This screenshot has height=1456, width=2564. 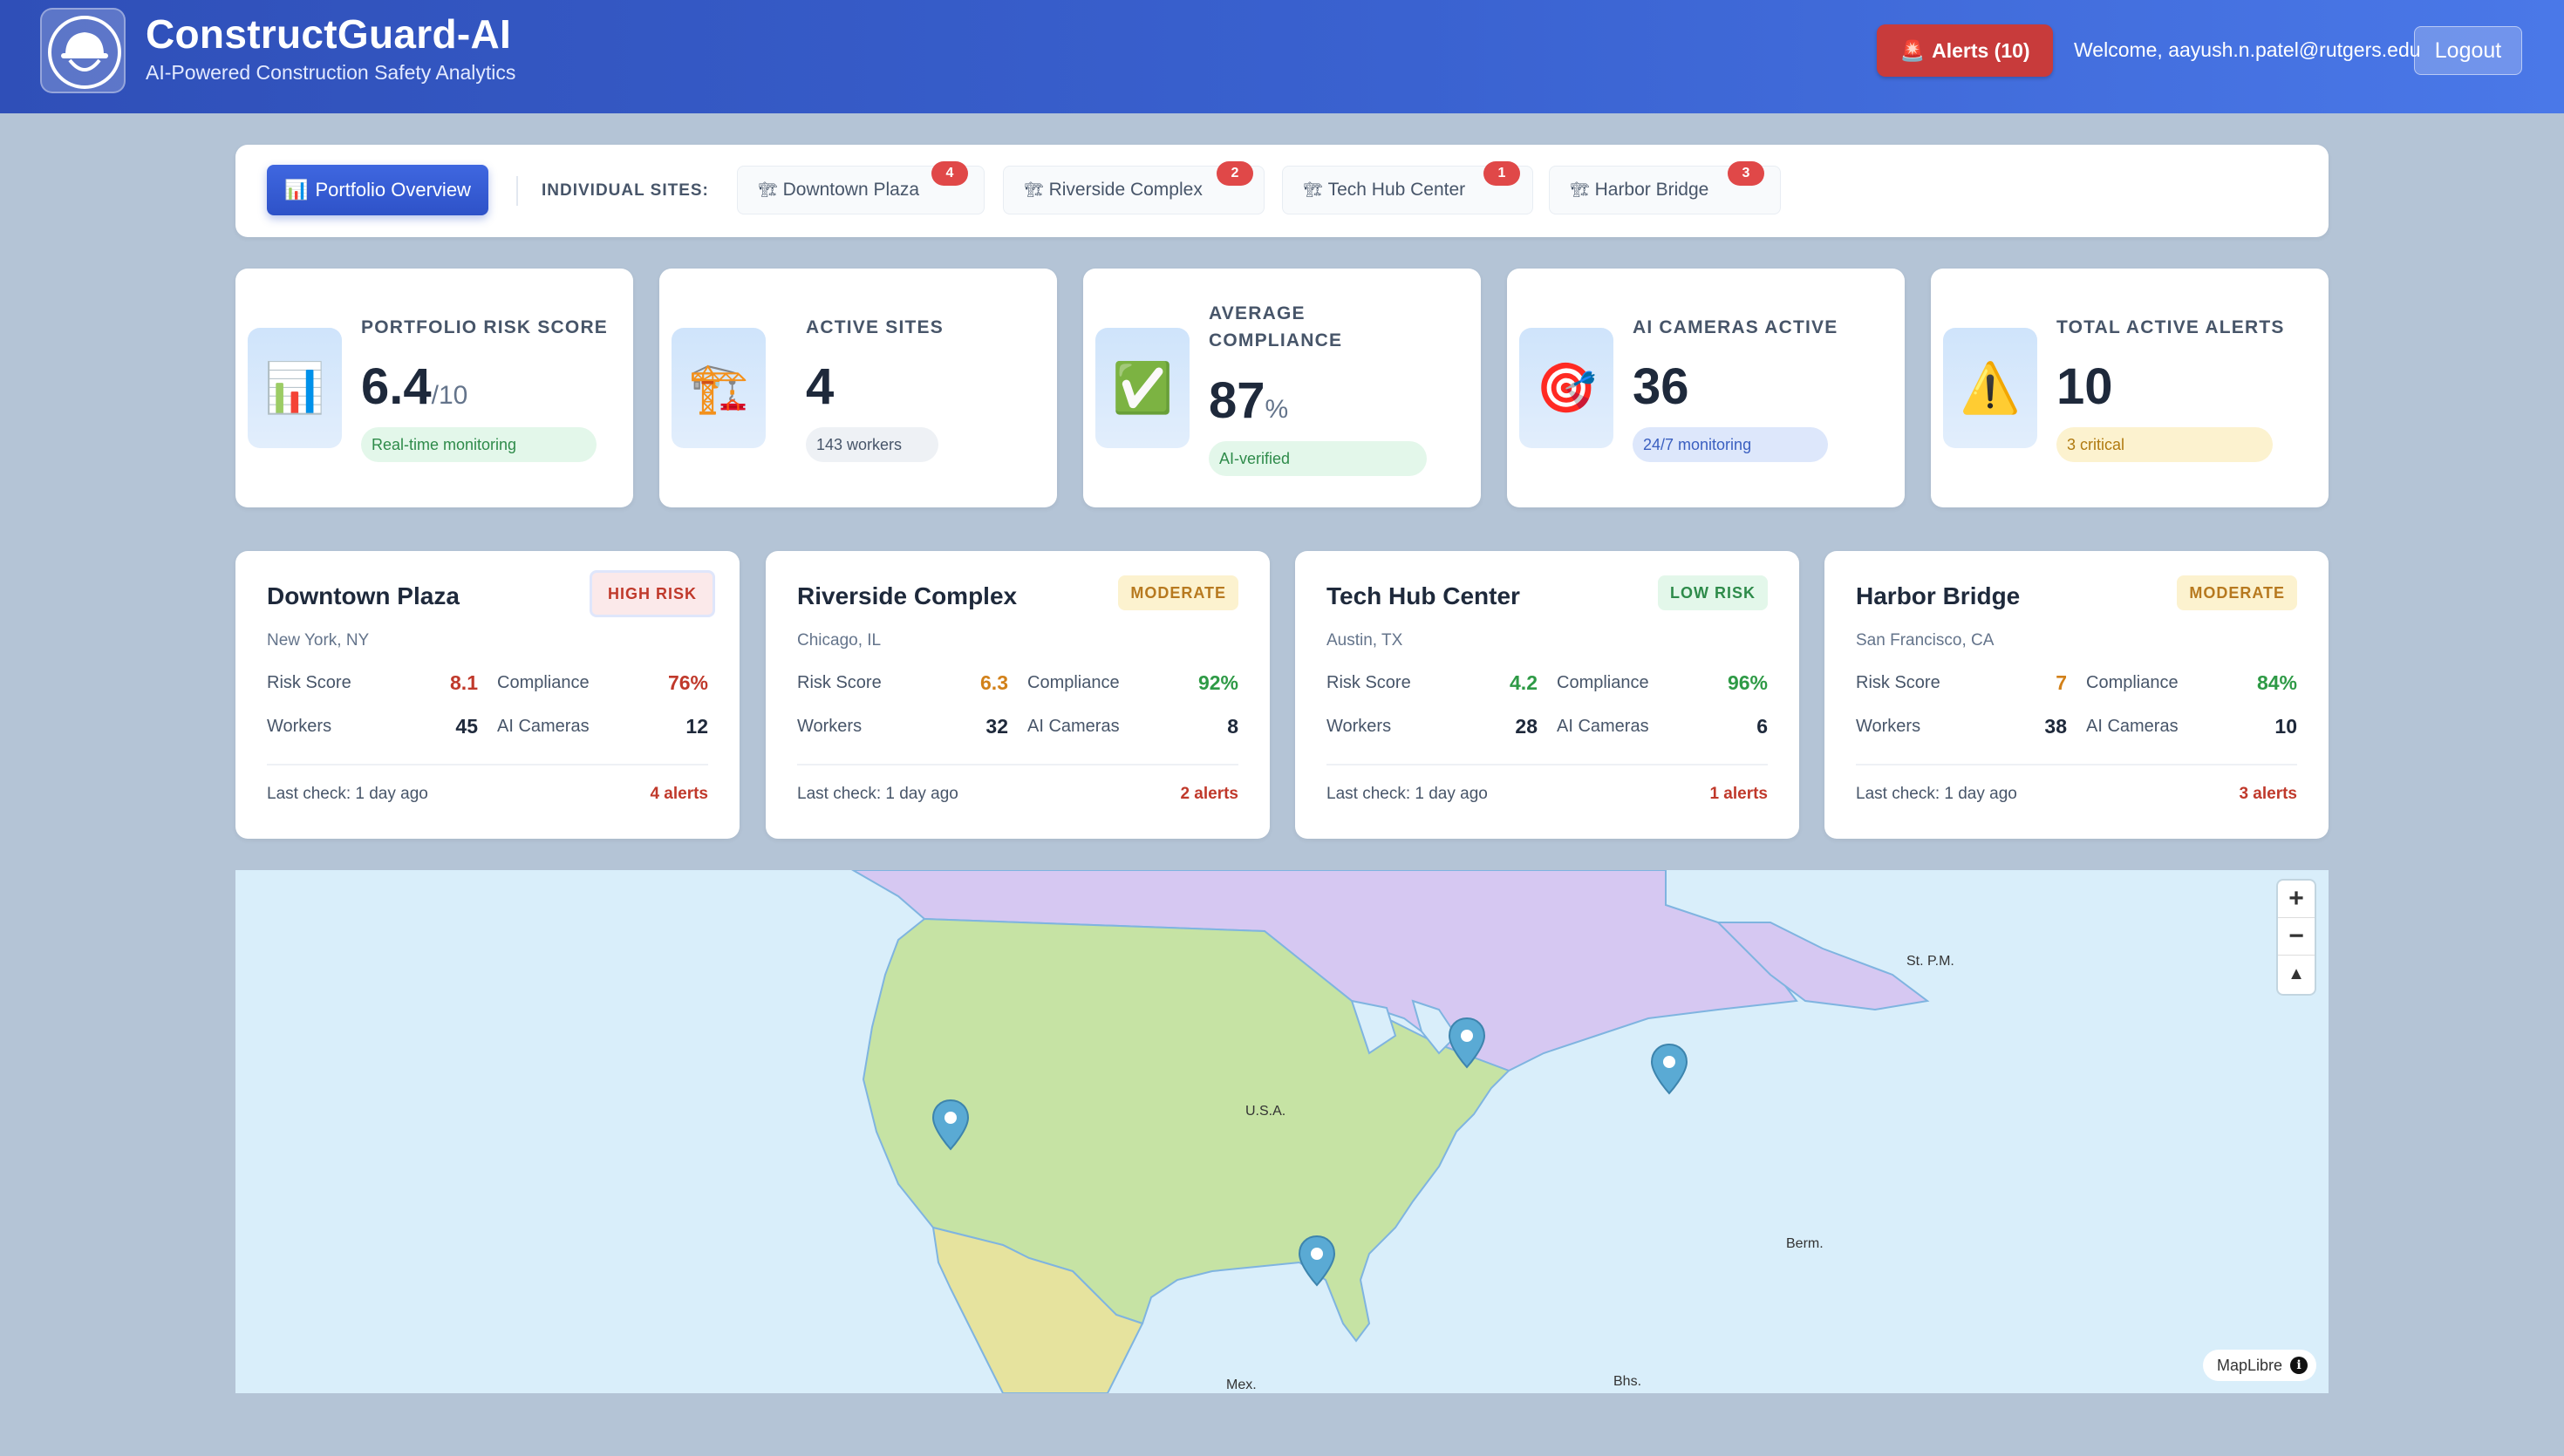 I want to click on site-location: New York, NY, so click(x=318, y=640).